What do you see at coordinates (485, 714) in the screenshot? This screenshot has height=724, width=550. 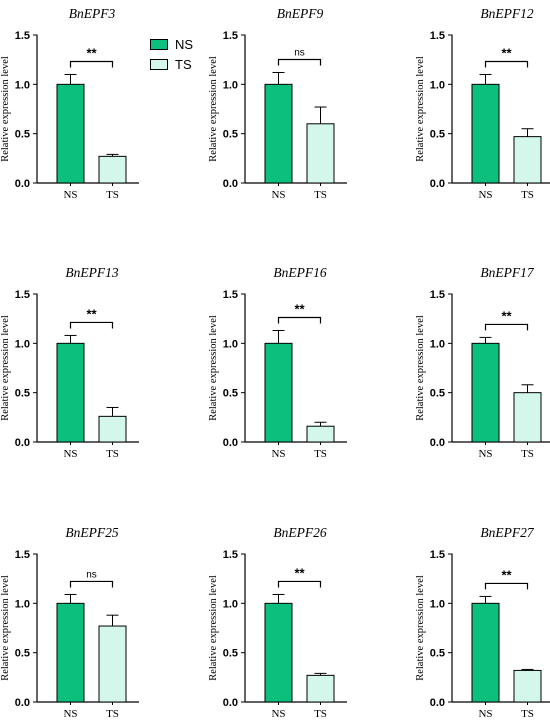 I see `chart-9-x-tick-label-ns: NS` at bounding box center [485, 714].